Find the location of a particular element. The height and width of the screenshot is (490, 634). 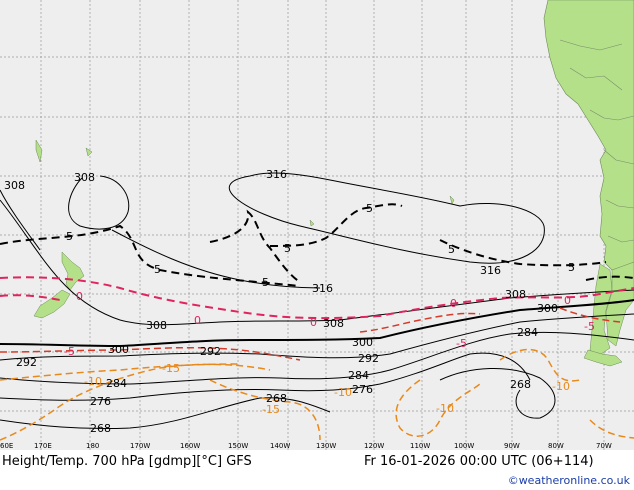

lon-tick: 70W is located at coordinates (604, 446).